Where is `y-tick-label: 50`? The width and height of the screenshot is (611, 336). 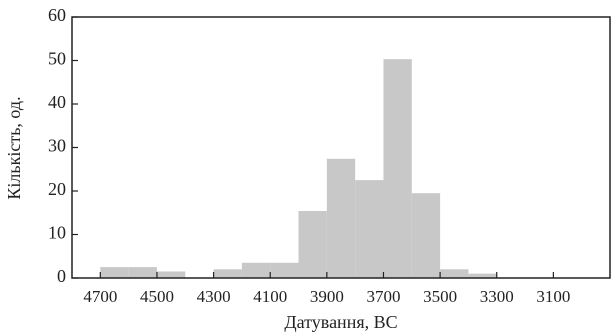
y-tick-label: 50 is located at coordinates (57, 59).